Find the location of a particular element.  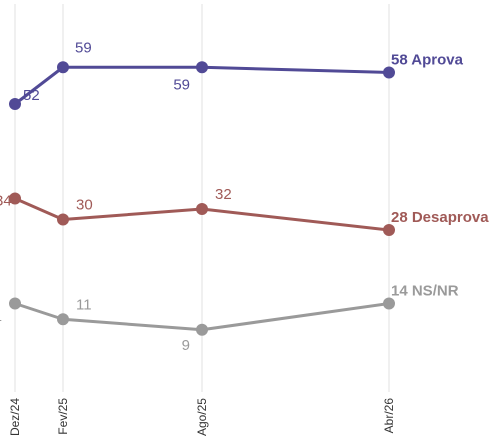

series-aprova: 52 59 59 58 Aprova is located at coordinates (236, 74).